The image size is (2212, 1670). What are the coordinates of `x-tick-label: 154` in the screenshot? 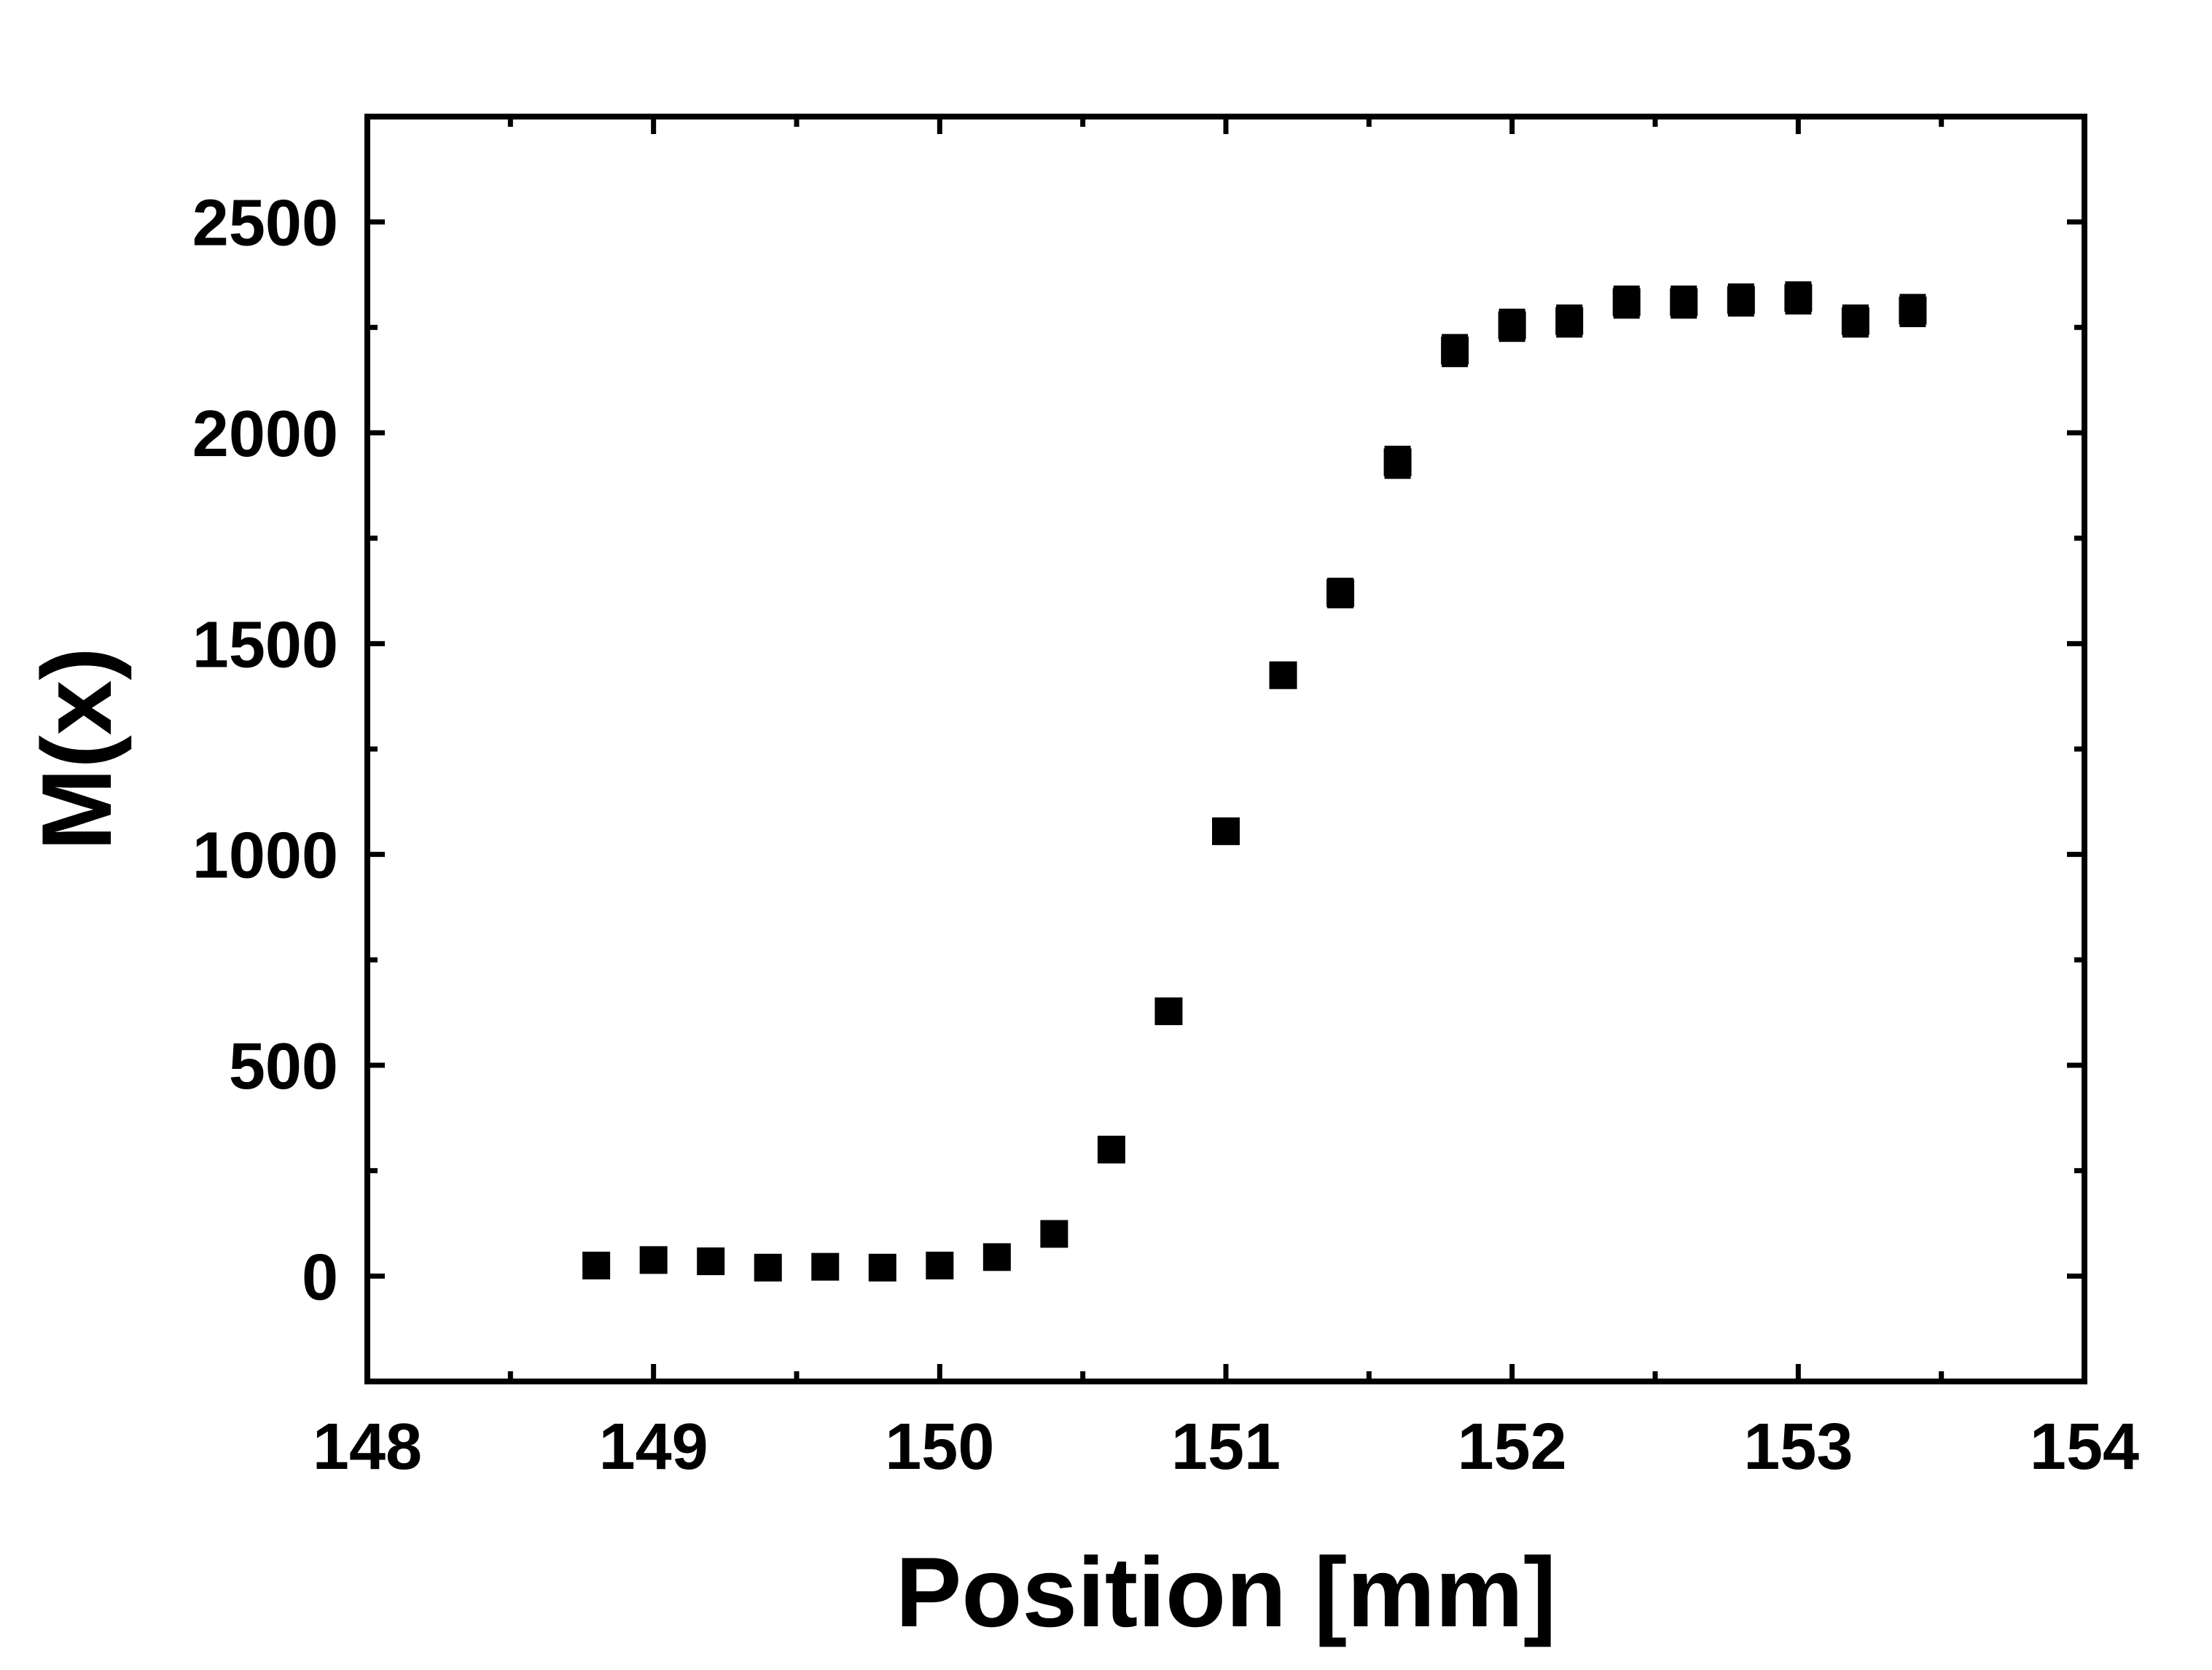 It's located at (2084, 1447).